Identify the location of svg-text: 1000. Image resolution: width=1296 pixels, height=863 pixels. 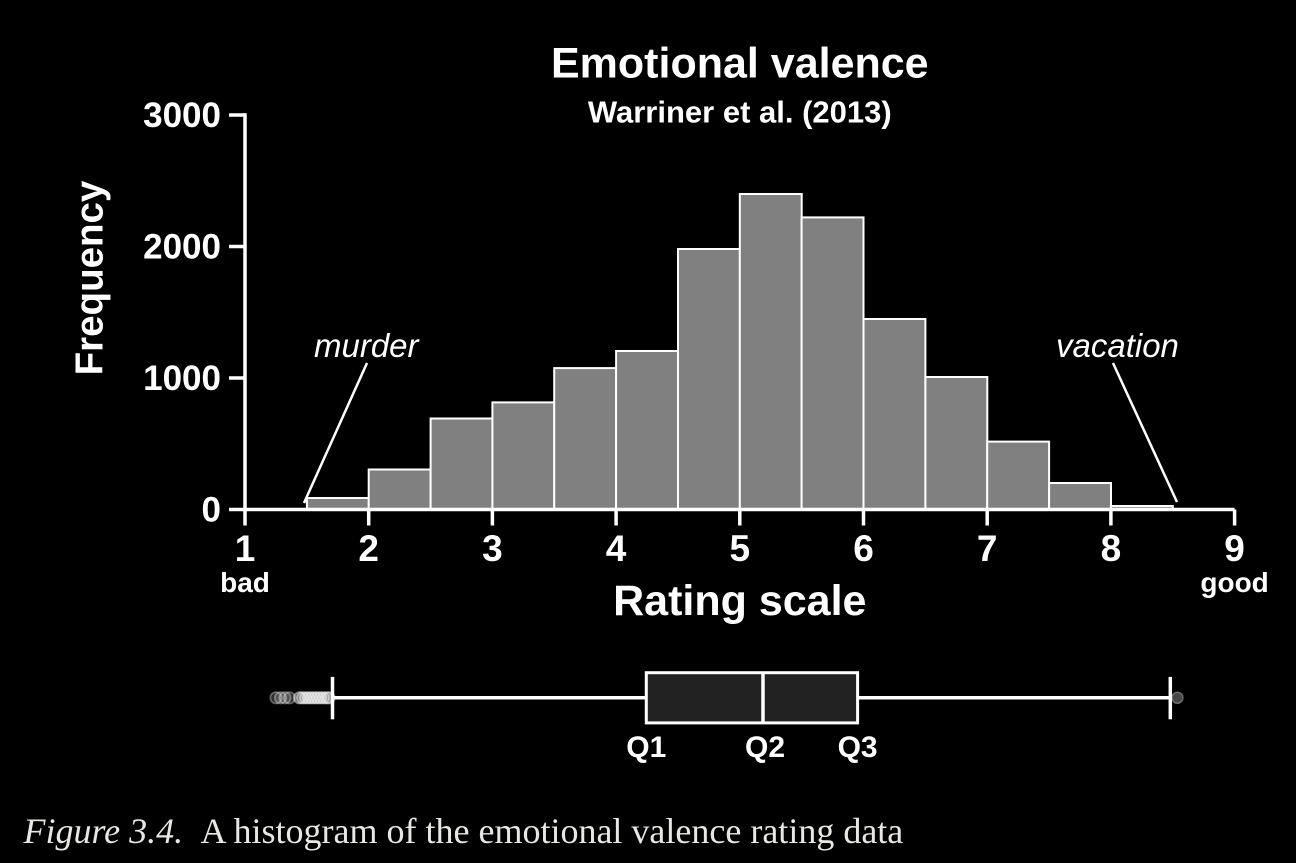
(182, 378).